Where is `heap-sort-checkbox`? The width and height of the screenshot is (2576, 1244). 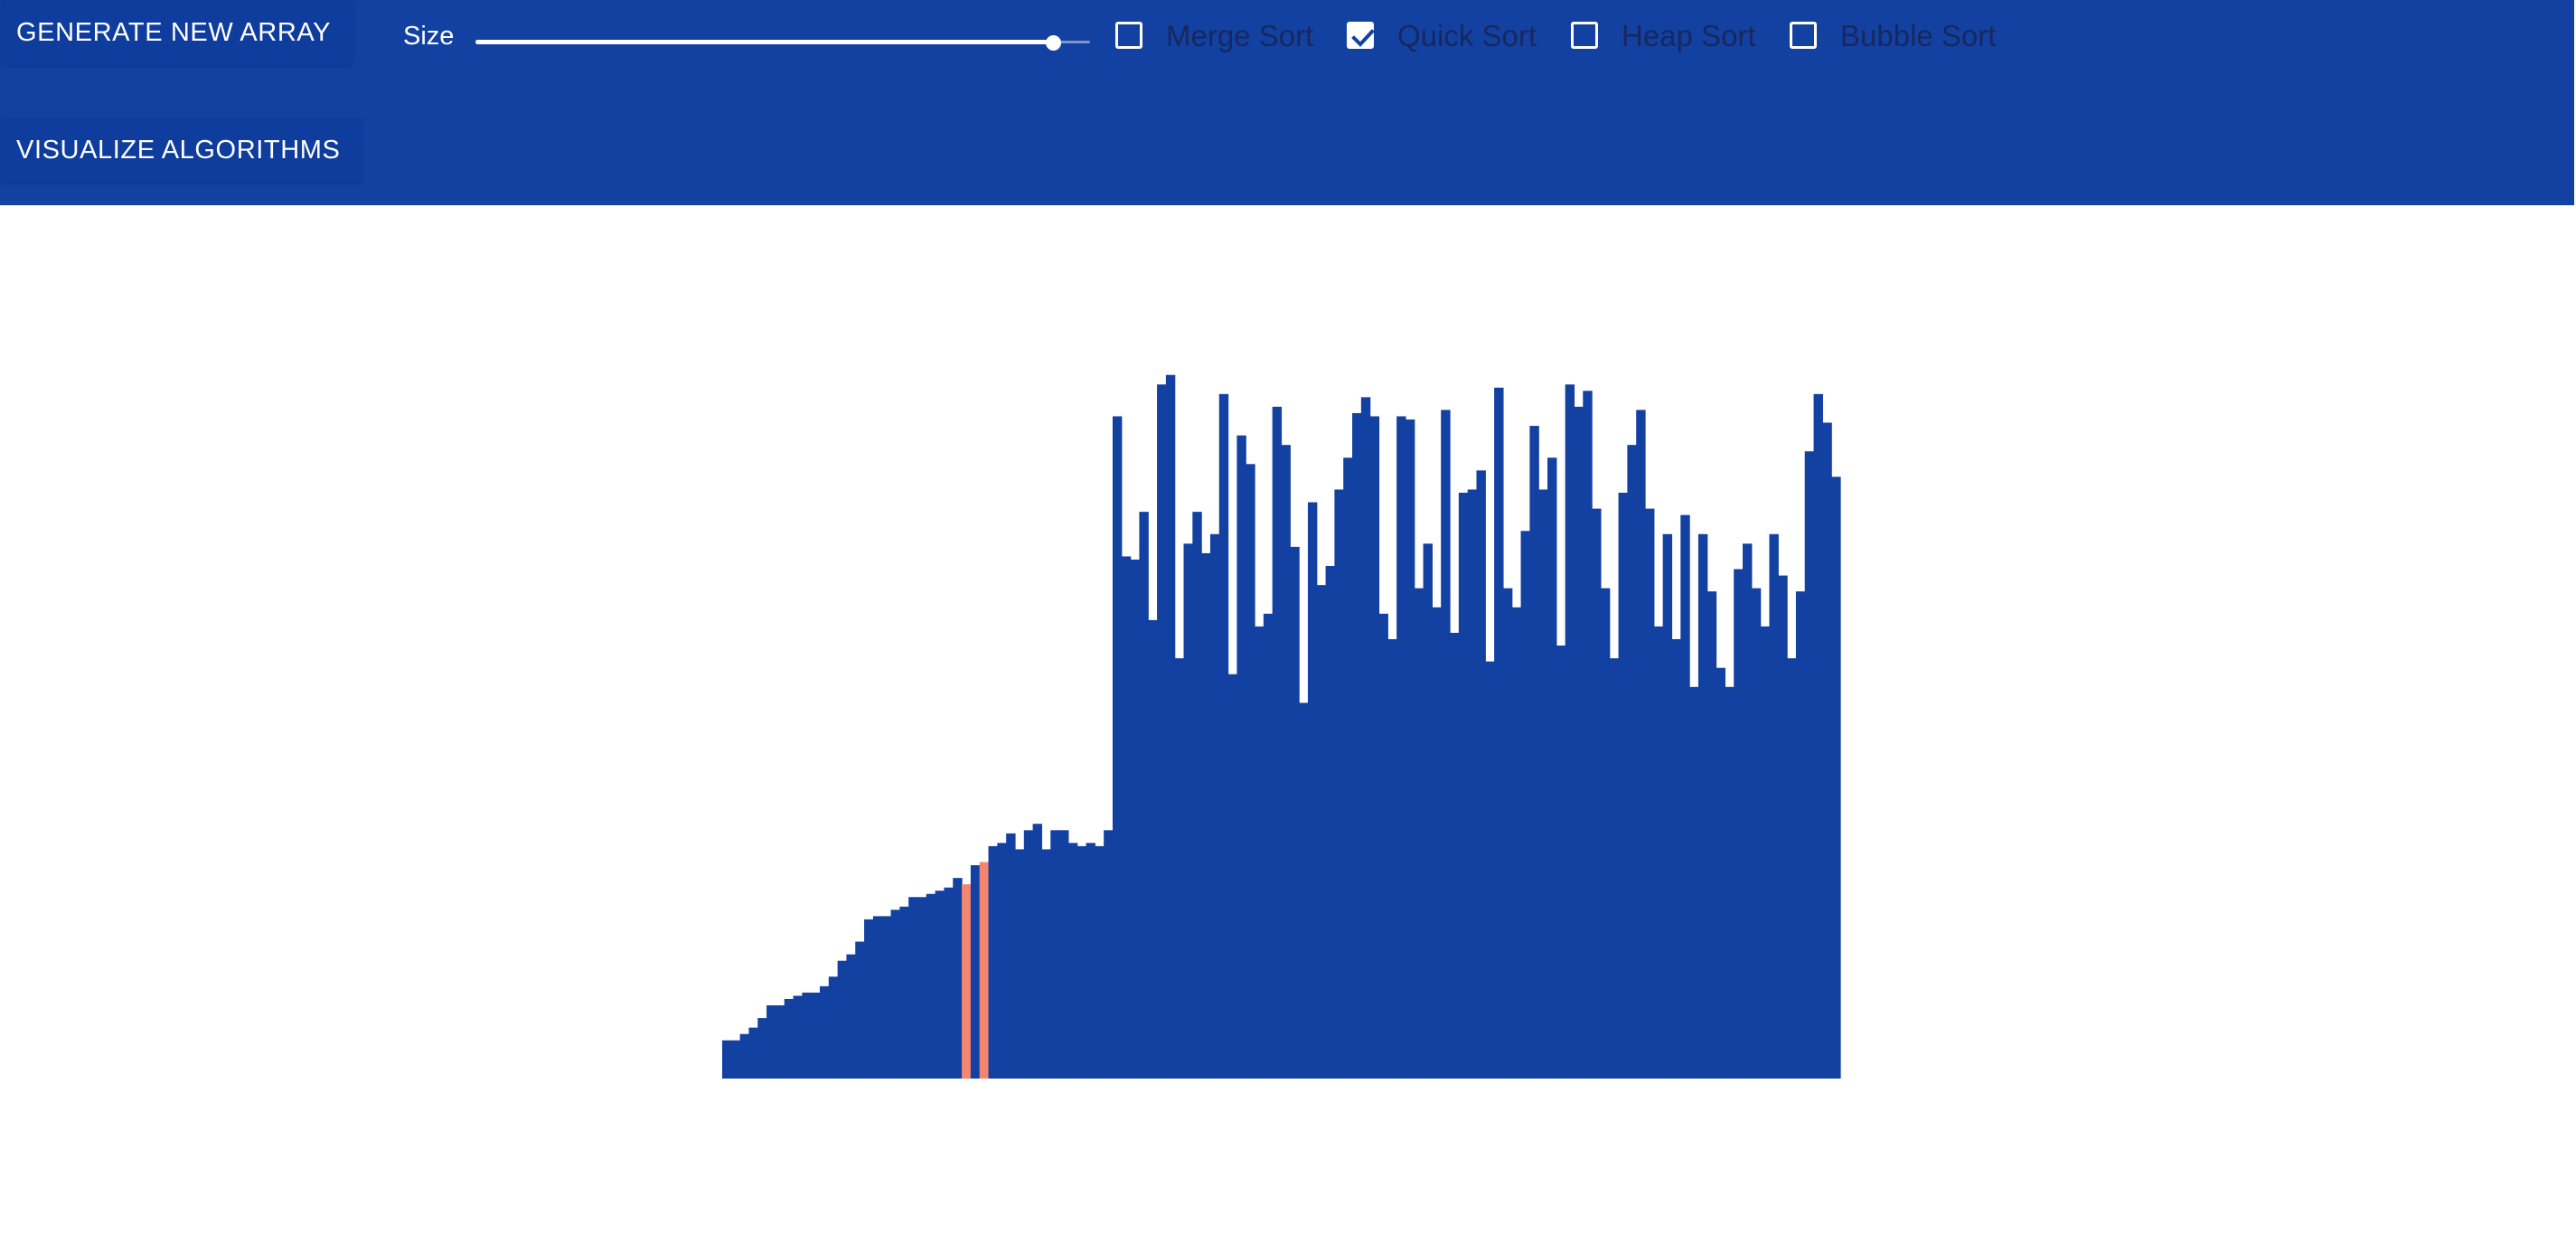
heap-sort-checkbox is located at coordinates (1585, 36).